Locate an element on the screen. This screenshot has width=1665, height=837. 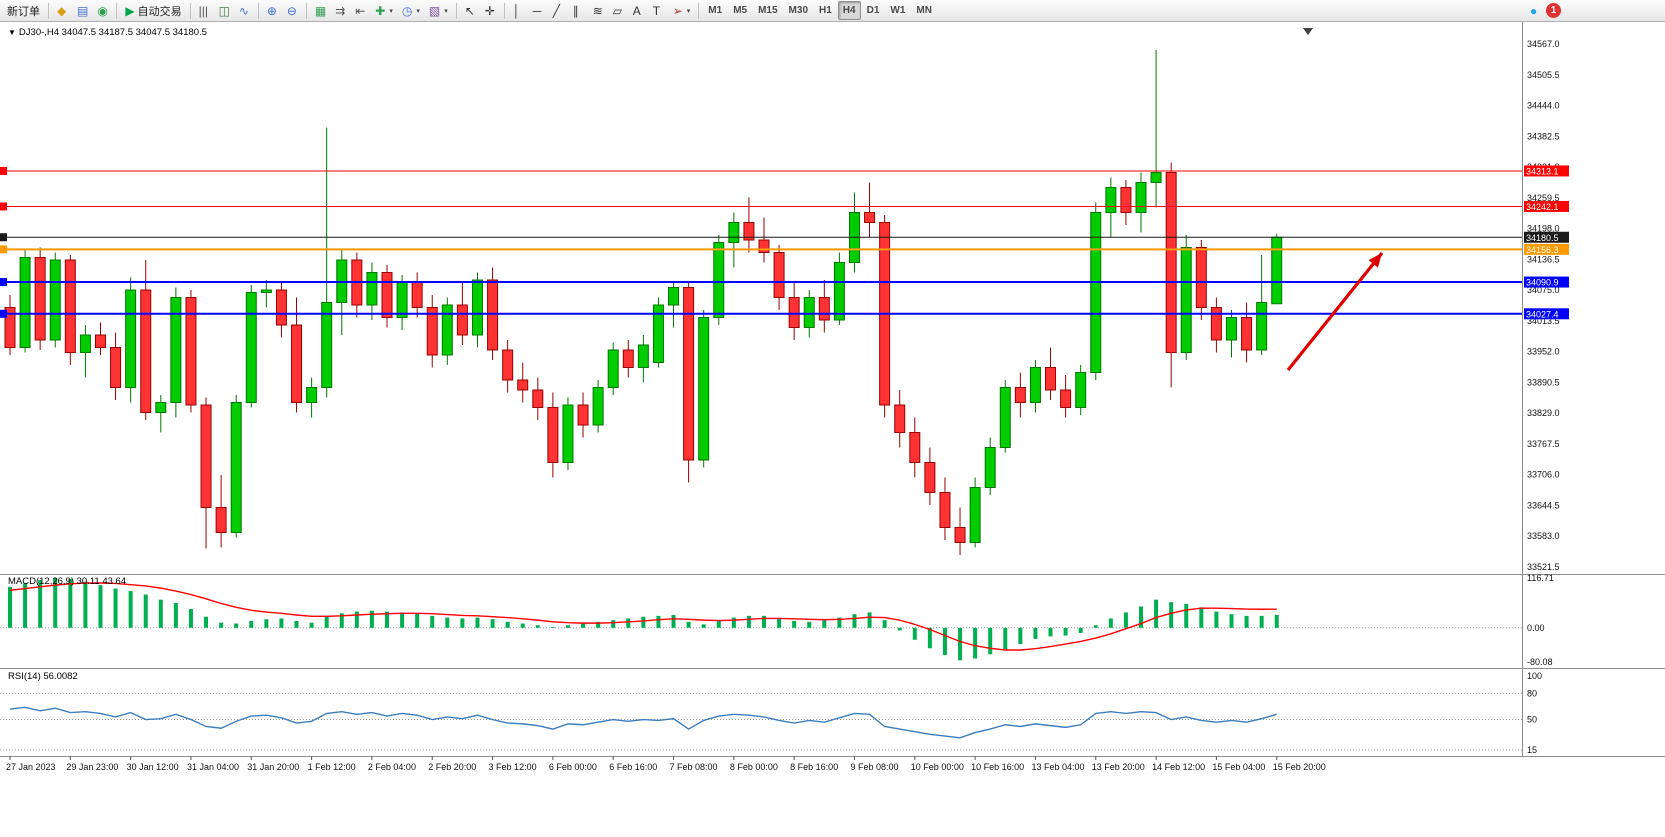
zoom-in-icon: ⊕ is located at coordinates (271, 10).